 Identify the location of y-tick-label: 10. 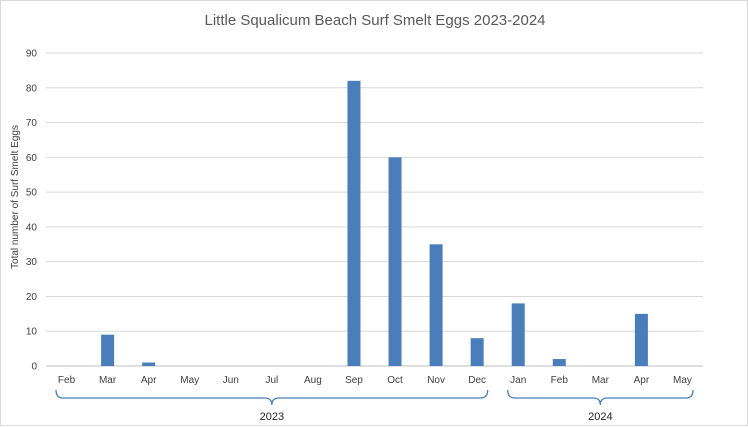
(32, 332).